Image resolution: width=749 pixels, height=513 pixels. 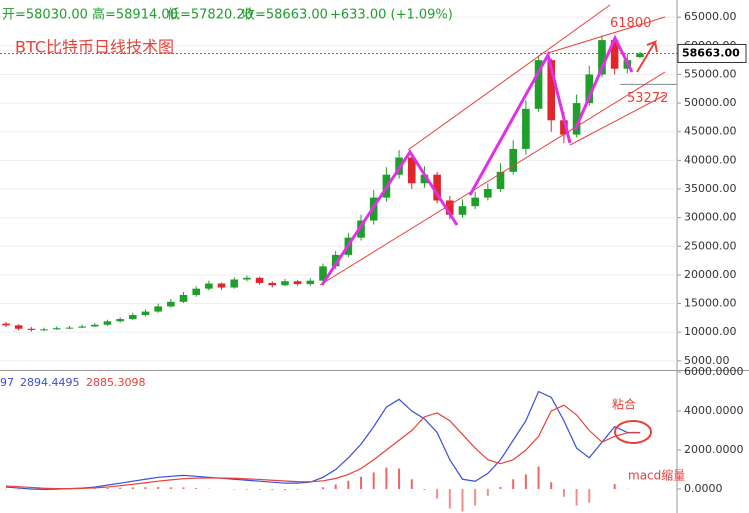 What do you see at coordinates (710, 73) in the screenshot?
I see `y-tick-label: 55000.00` at bounding box center [710, 73].